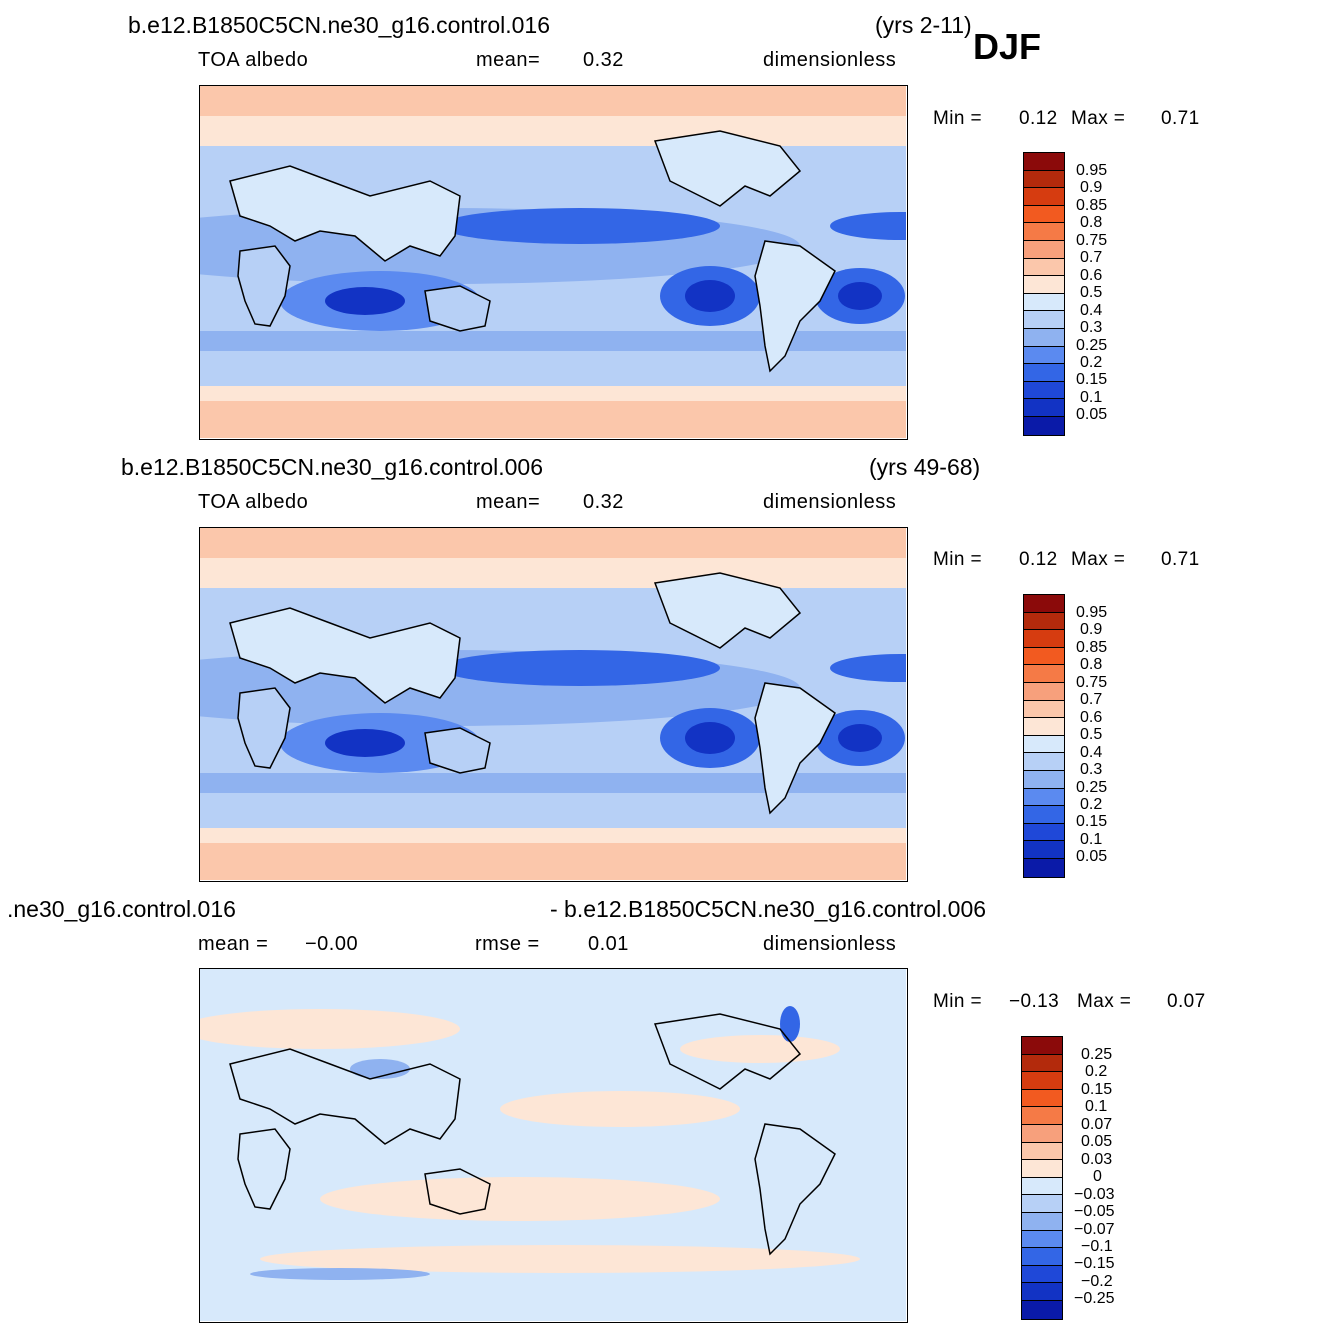  What do you see at coordinates (553, 1145) in the screenshot?
I see `panel3-map-field` at bounding box center [553, 1145].